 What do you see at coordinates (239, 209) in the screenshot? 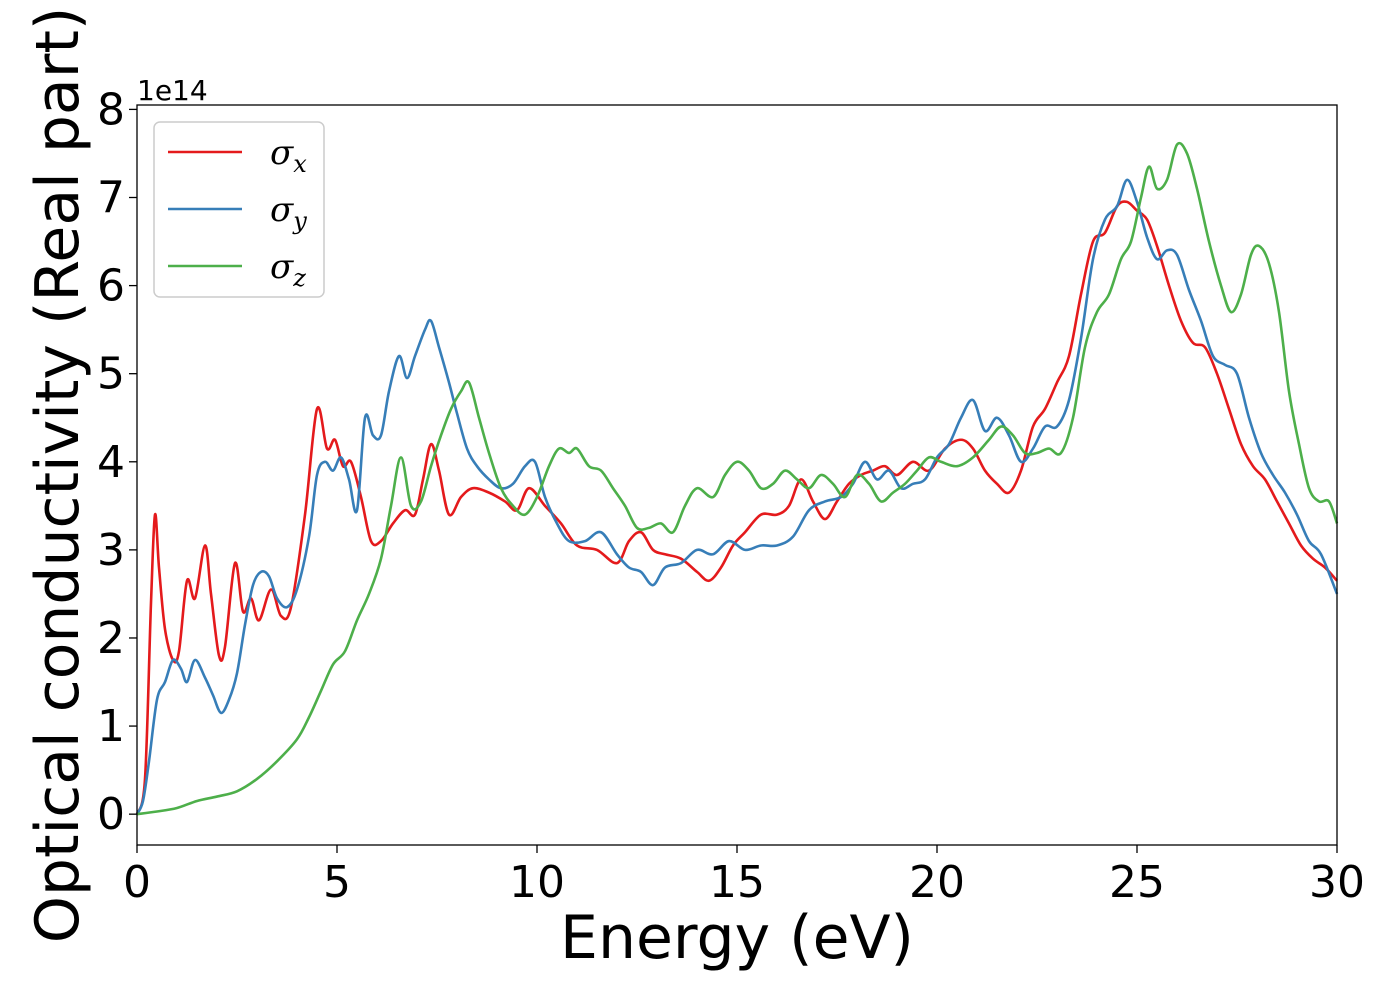
I see `legend: σx σy σz` at bounding box center [239, 209].